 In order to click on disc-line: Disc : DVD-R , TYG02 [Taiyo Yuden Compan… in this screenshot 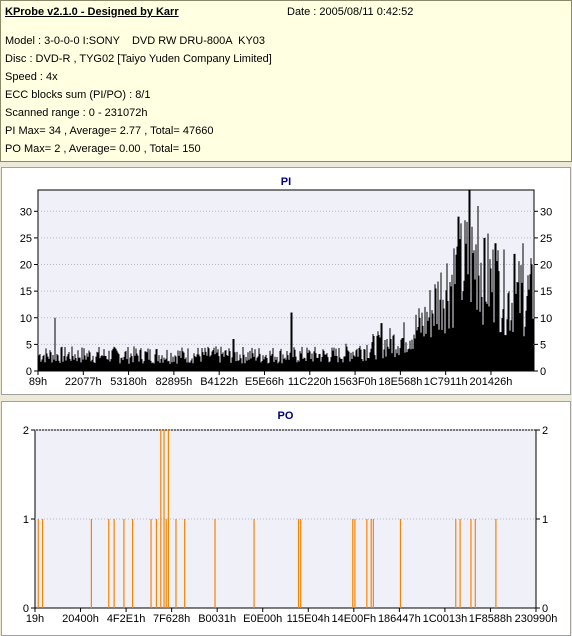, I will do `click(138, 59)`.